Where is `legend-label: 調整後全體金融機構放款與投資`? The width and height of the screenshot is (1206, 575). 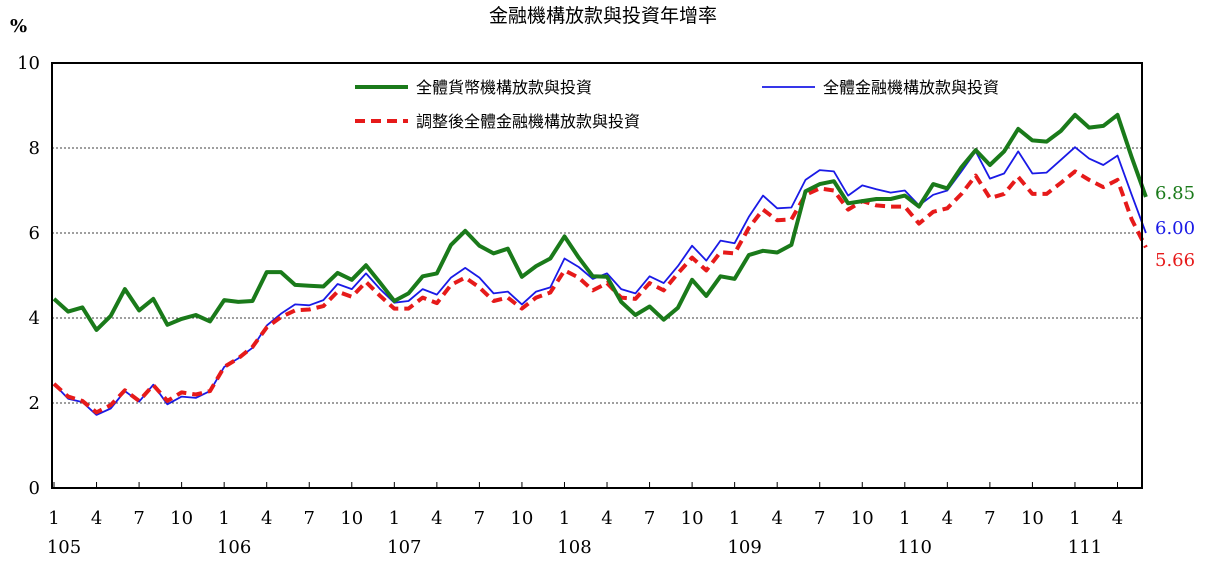 legend-label: 調整後全體金融機構放款與投資 is located at coordinates (528, 121).